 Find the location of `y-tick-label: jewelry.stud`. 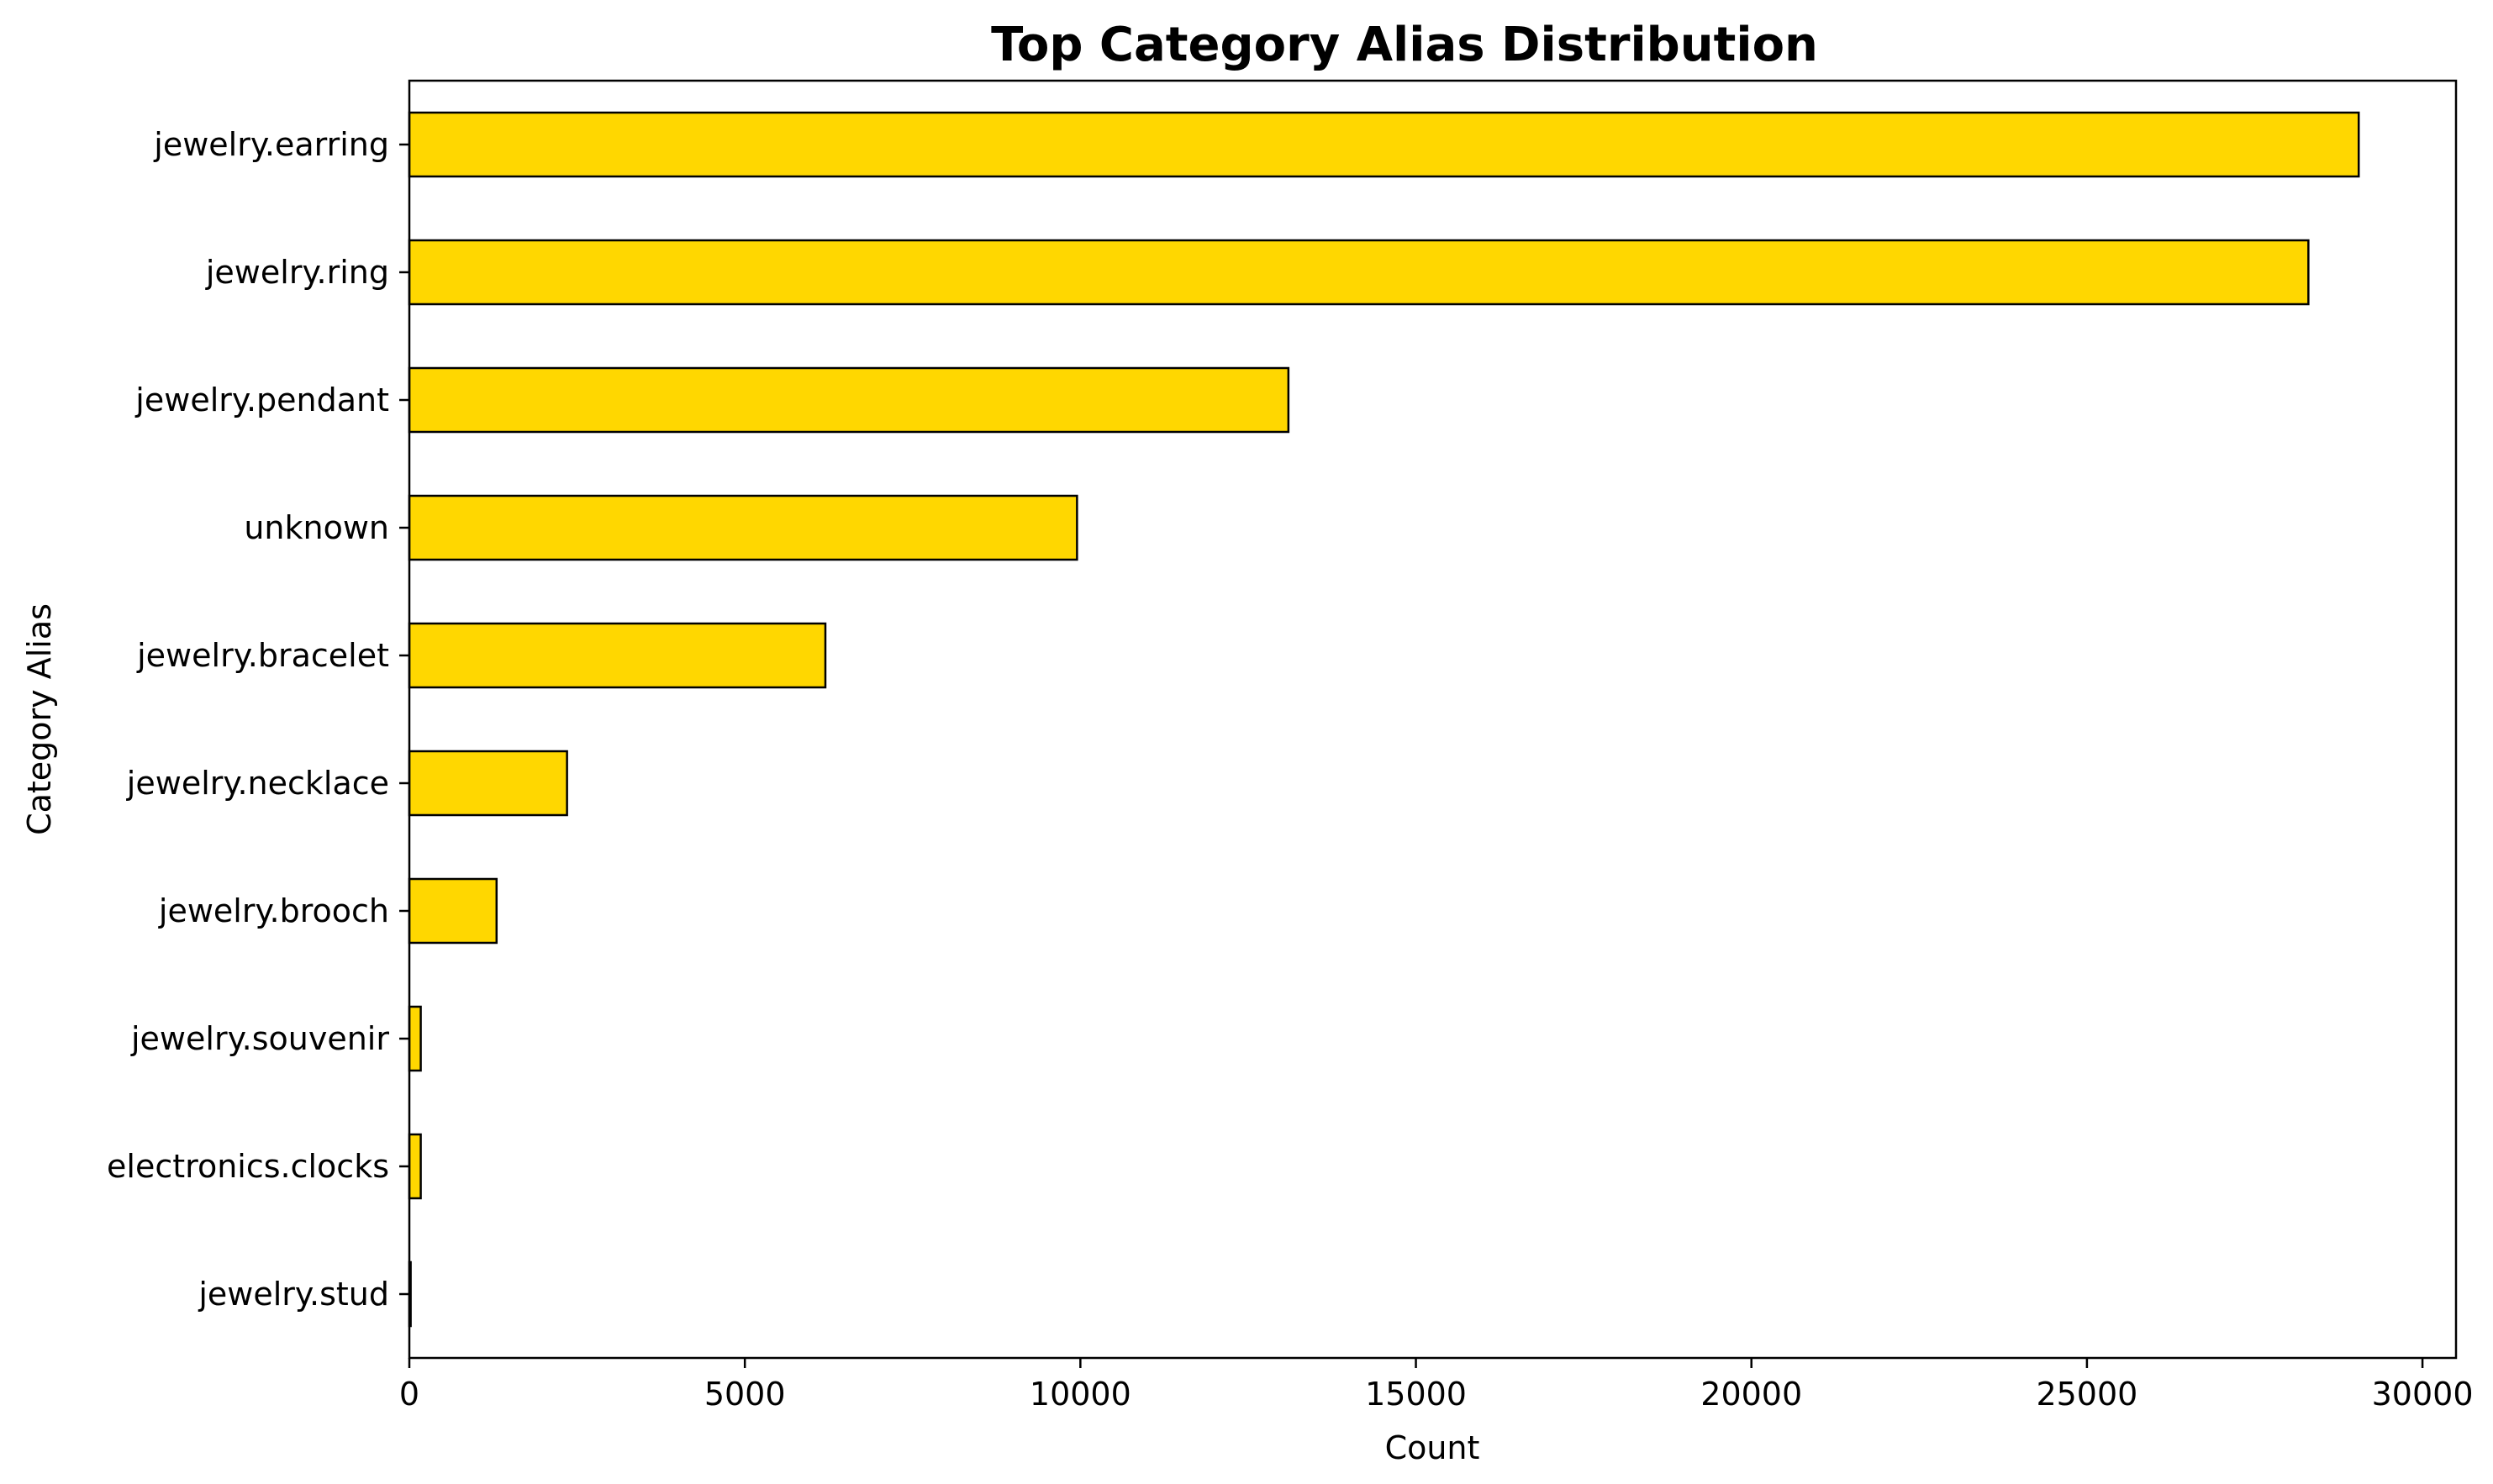

y-tick-label: jewelry.stud is located at coordinates (294, 1294).